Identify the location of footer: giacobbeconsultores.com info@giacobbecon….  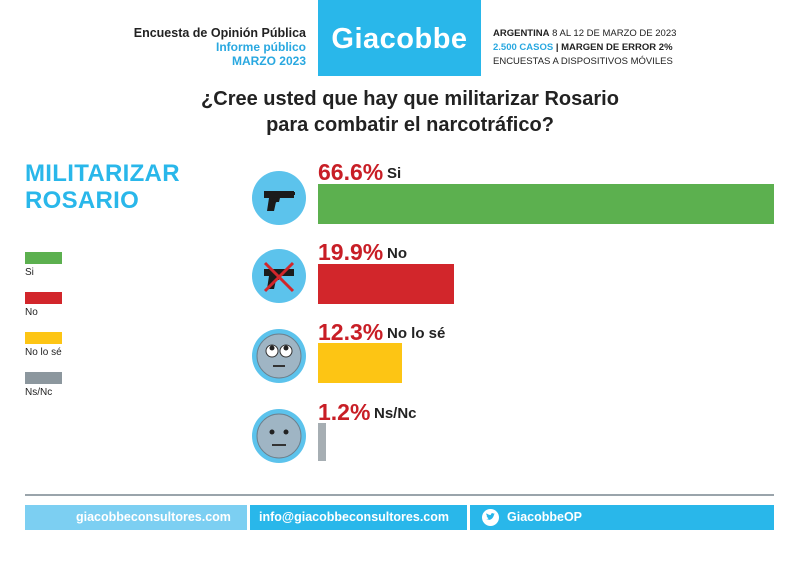
(399, 517).